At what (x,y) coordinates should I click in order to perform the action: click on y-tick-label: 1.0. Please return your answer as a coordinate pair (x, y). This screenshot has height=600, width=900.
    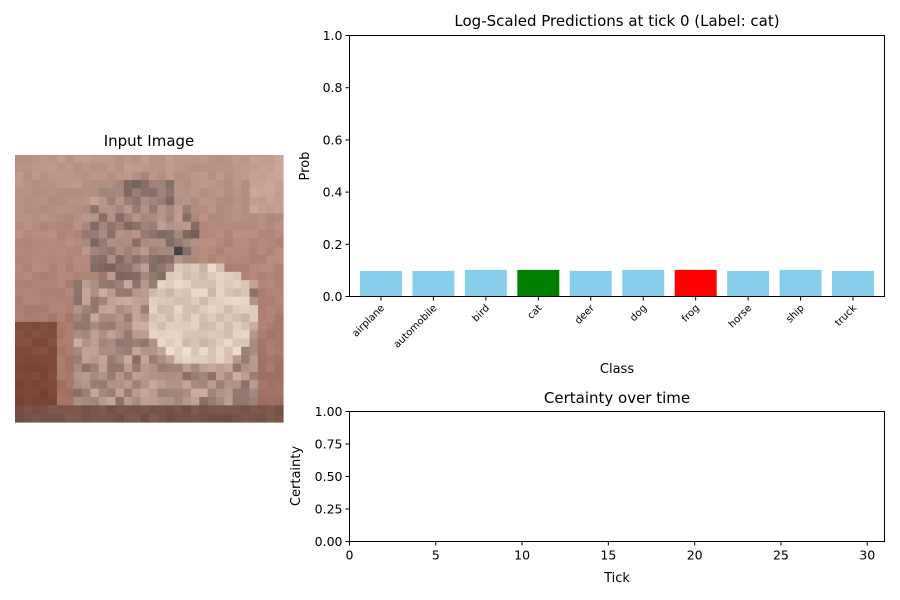
    Looking at the image, I should click on (333, 35).